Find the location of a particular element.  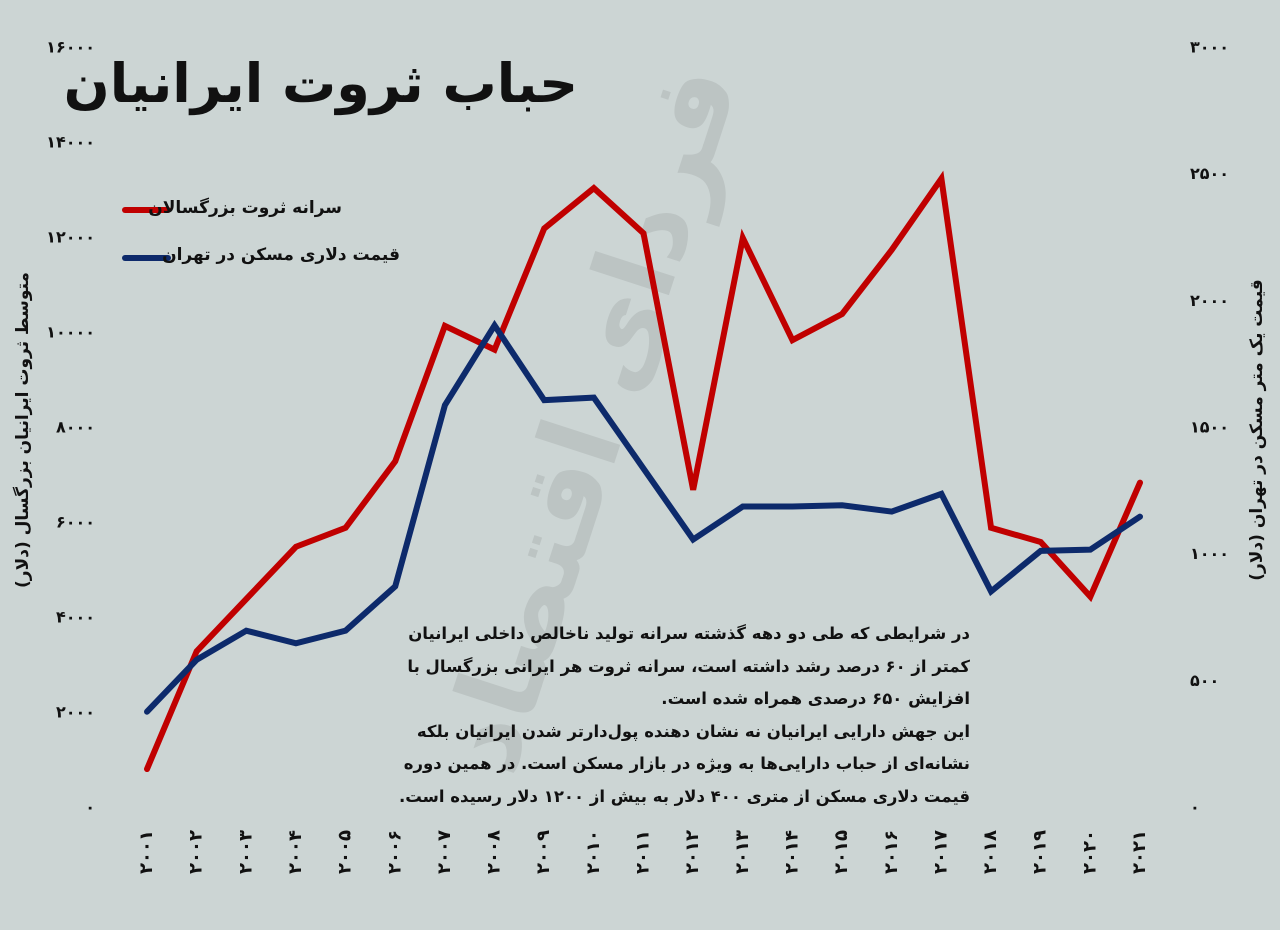

legend-label: قیمت دلاری مسکن در تهران is located at coordinates (281, 255).